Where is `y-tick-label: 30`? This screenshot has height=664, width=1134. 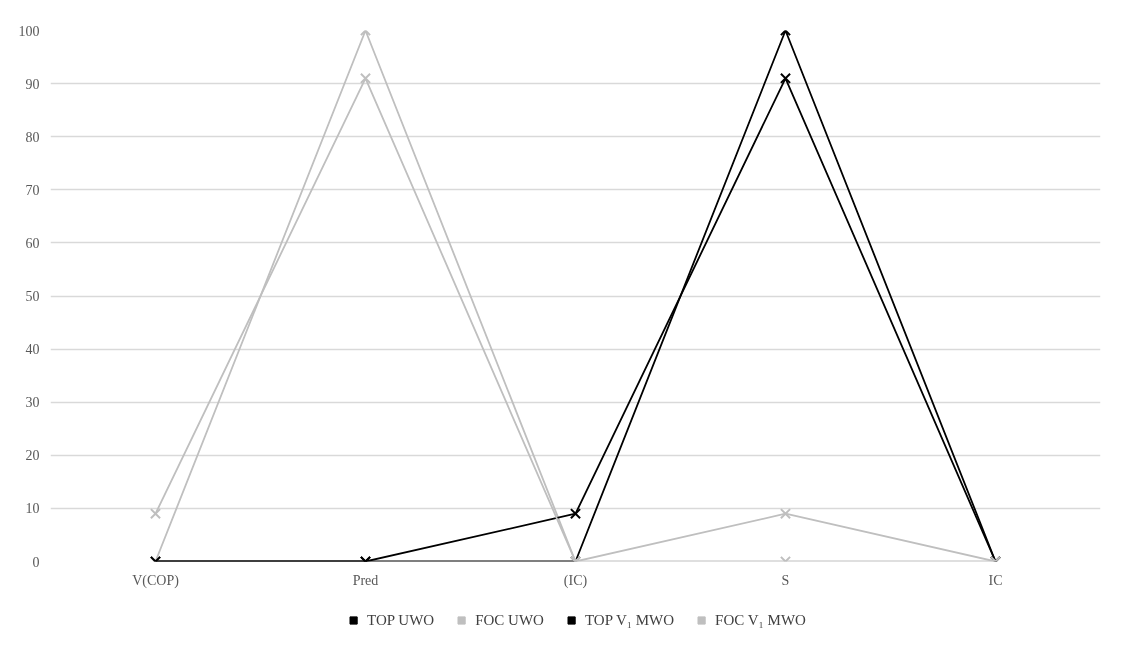
y-tick-label: 30 is located at coordinates (32, 403).